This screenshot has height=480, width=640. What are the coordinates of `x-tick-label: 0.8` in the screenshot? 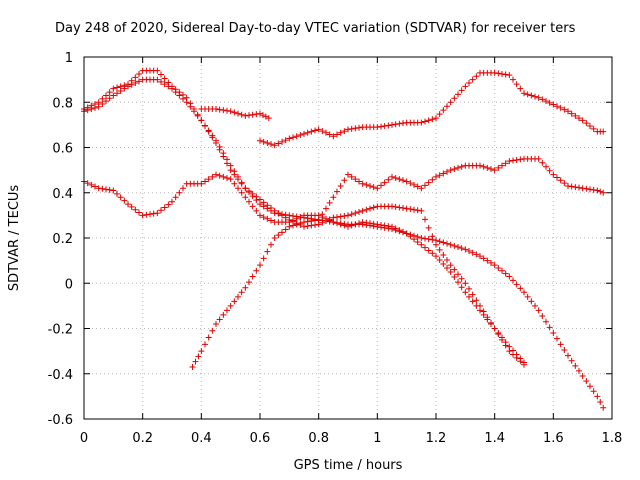 It's located at (318, 438).